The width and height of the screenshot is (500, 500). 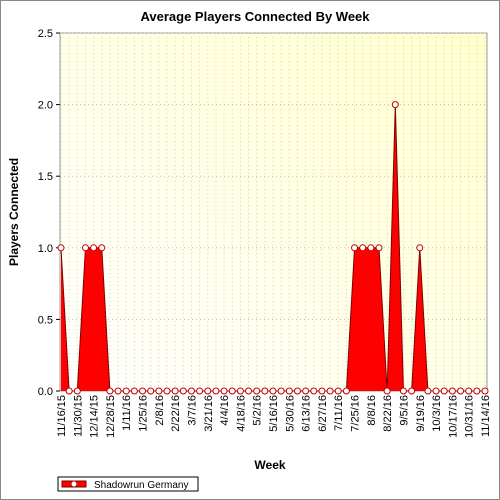 What do you see at coordinates (269, 465) in the screenshot?
I see `x-axis-label: Week` at bounding box center [269, 465].